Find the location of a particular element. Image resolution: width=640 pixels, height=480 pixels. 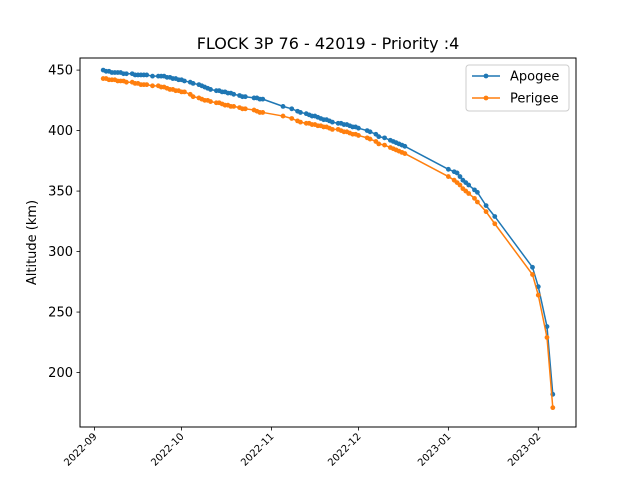

y-axis-label: Altitude (km) is located at coordinates (32, 242).